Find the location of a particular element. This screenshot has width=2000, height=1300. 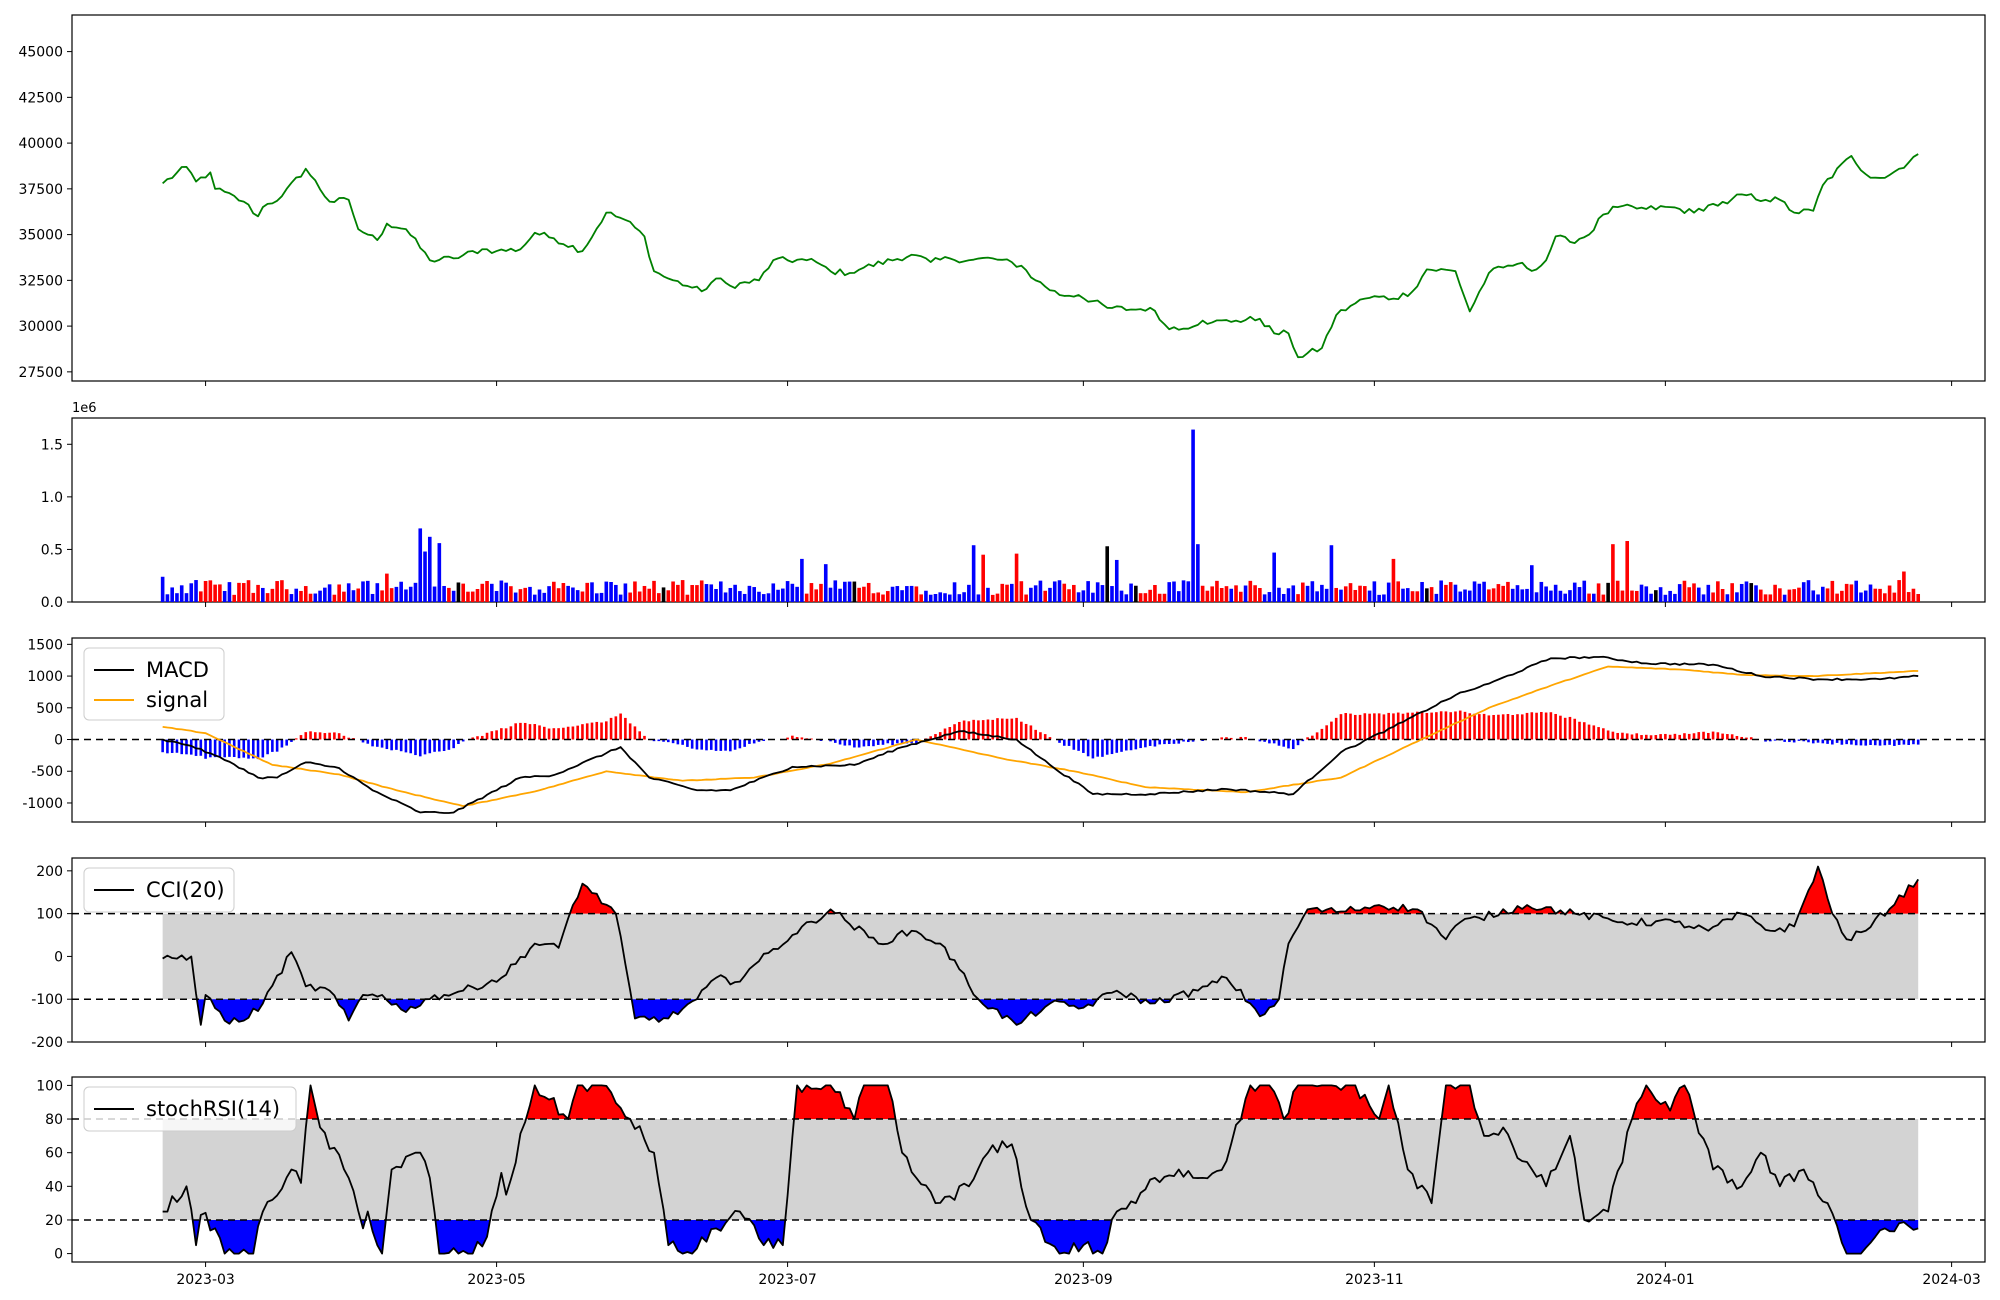

volume-frame is located at coordinates (1028, 510).